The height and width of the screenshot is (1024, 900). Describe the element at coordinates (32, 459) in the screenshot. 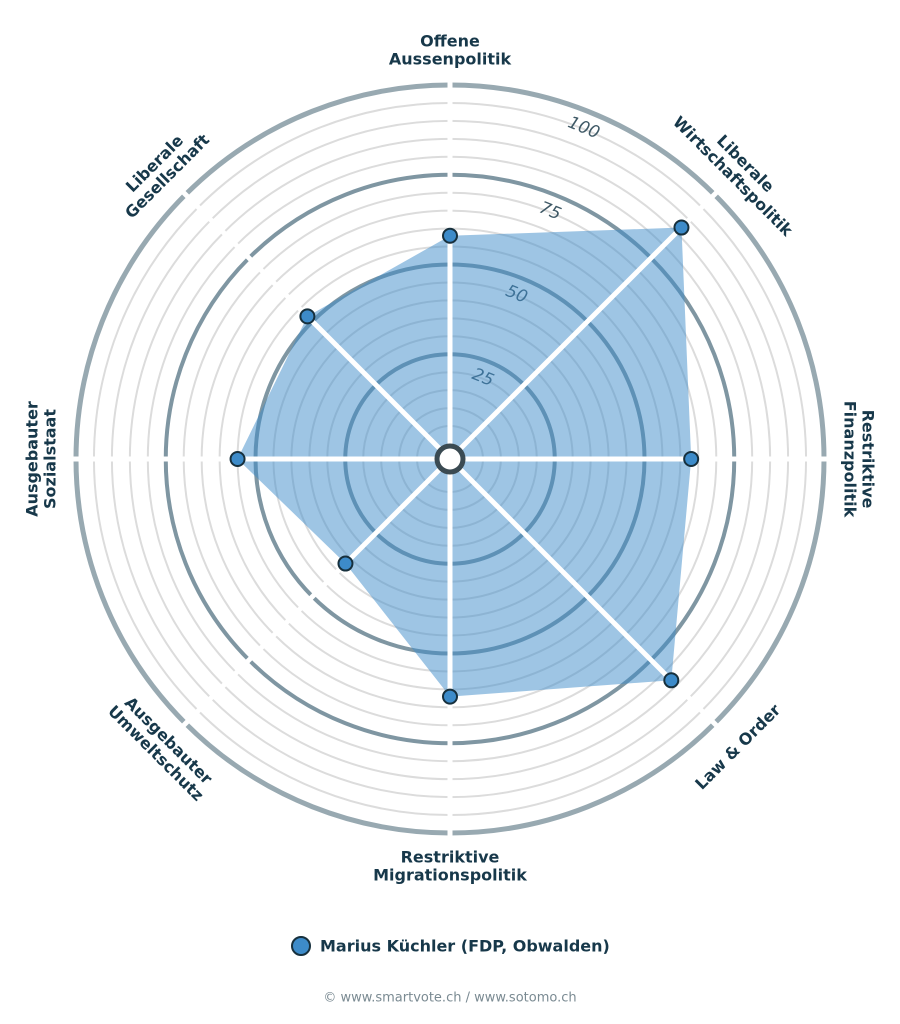

I see `axis-label-line: Ausgebauter` at that location.